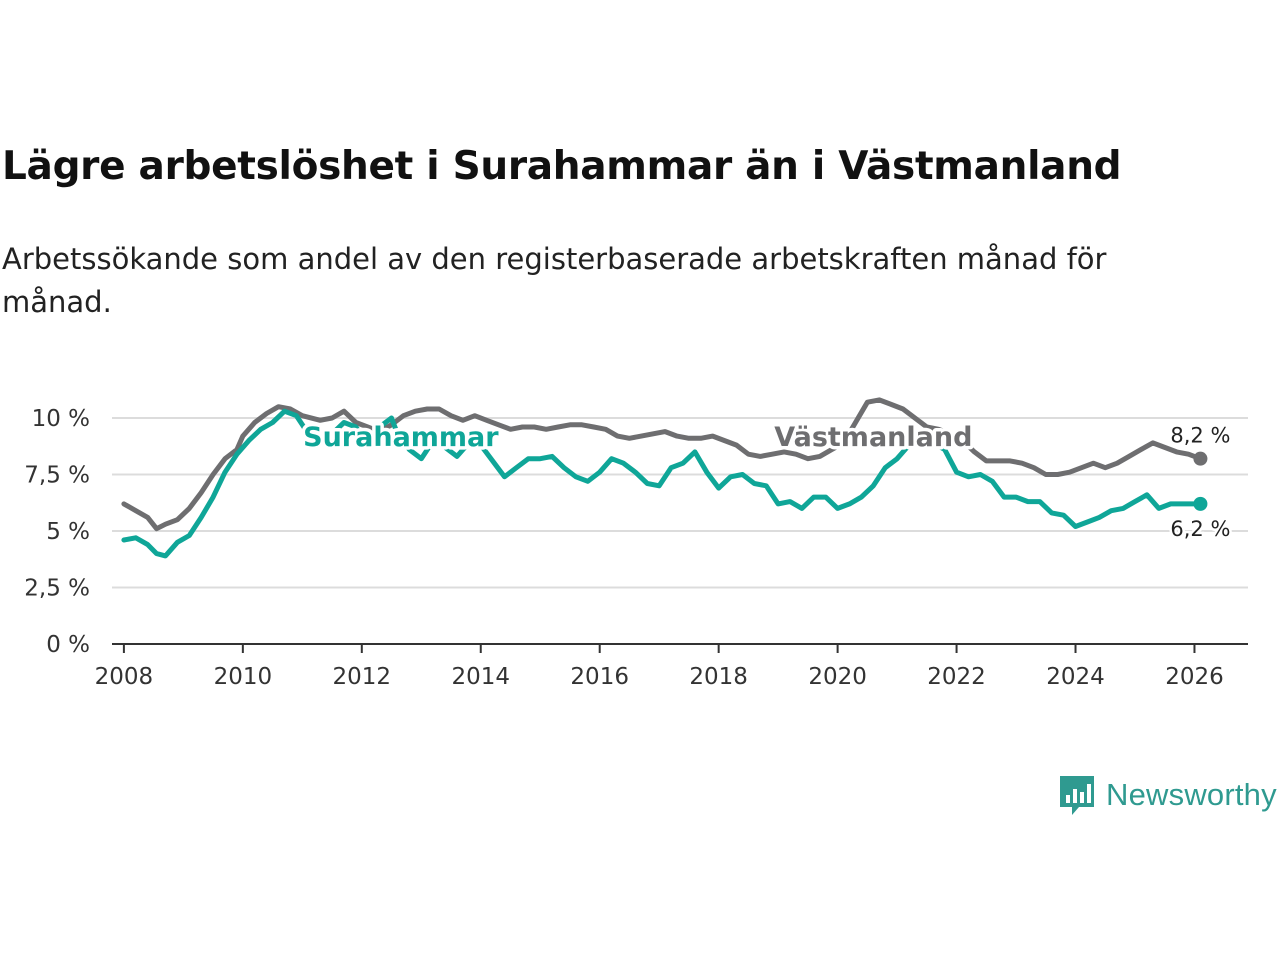 The height and width of the screenshot is (960, 1280). Describe the element at coordinates (1191, 794) in the screenshot. I see `brand-name: Newsworthy` at that location.